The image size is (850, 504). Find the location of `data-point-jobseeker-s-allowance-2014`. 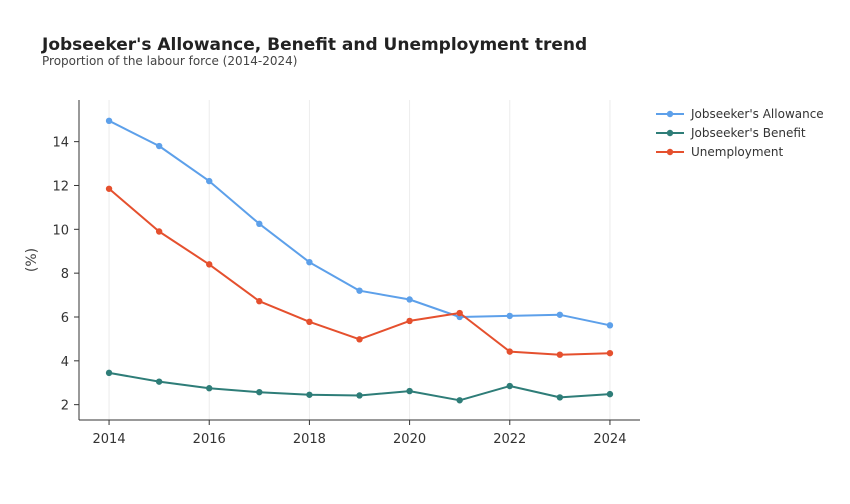

data-point-jobseeker-s-allowance-2014 is located at coordinates (109, 121).